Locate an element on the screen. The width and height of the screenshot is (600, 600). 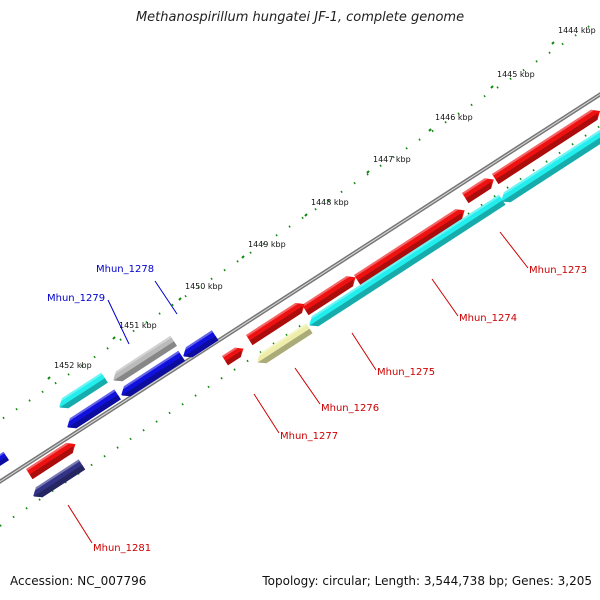
gene-arrow-cyan-upper is located at coordinates (550, 166).